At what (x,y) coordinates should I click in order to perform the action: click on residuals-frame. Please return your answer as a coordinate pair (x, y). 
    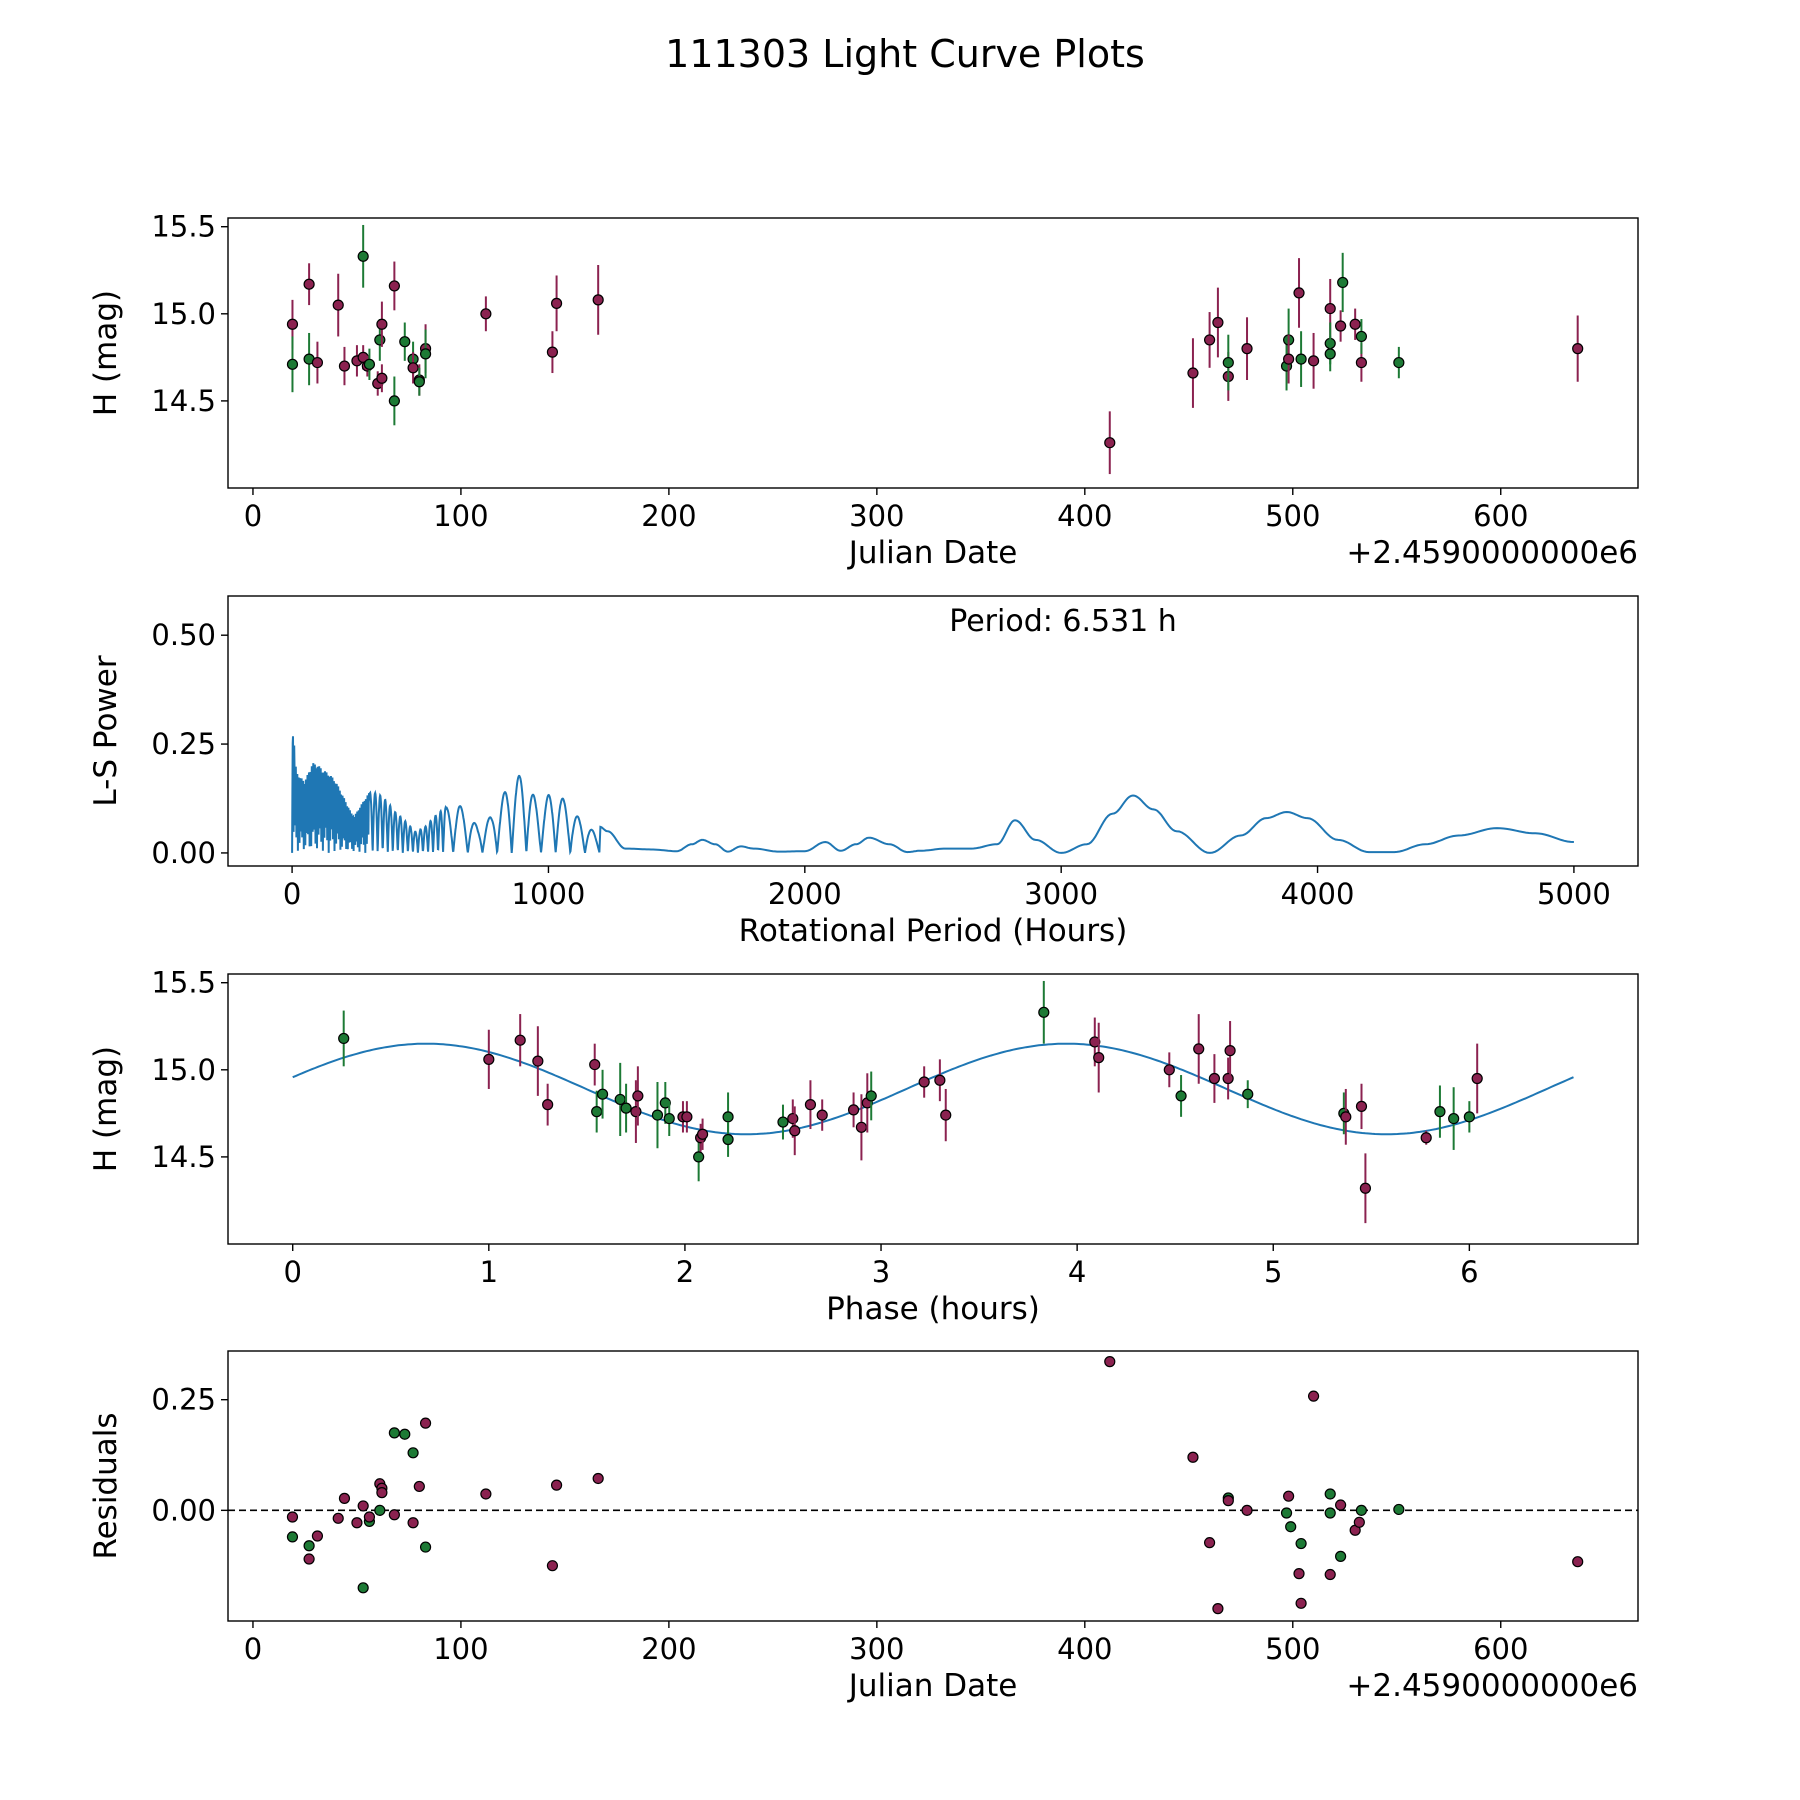
    Looking at the image, I should click on (933, 1486).